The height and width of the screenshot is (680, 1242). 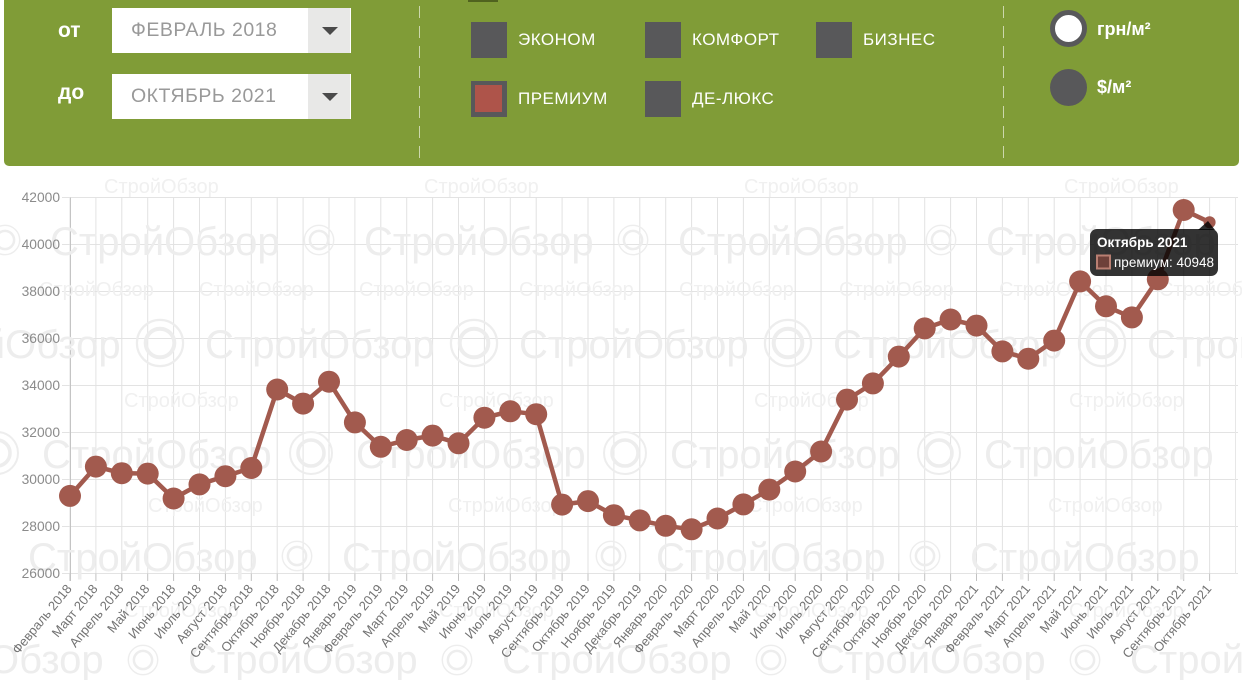 What do you see at coordinates (41, 291) in the screenshot?
I see `svg-text: 38000` at bounding box center [41, 291].